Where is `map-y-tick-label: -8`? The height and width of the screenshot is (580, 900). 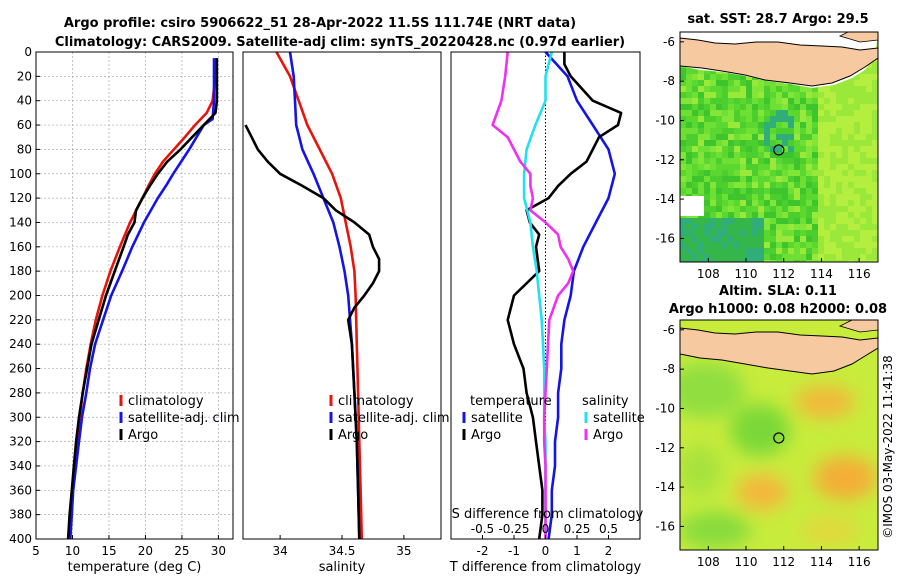
map-y-tick-label: -8 is located at coordinates (669, 369).